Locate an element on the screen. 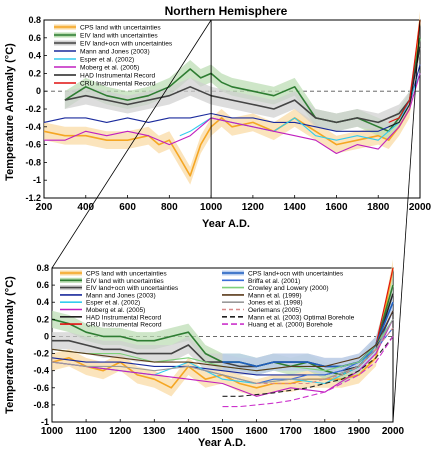 The image size is (433, 449). y-tick-label-top: 0.8 is located at coordinates (34, 20).